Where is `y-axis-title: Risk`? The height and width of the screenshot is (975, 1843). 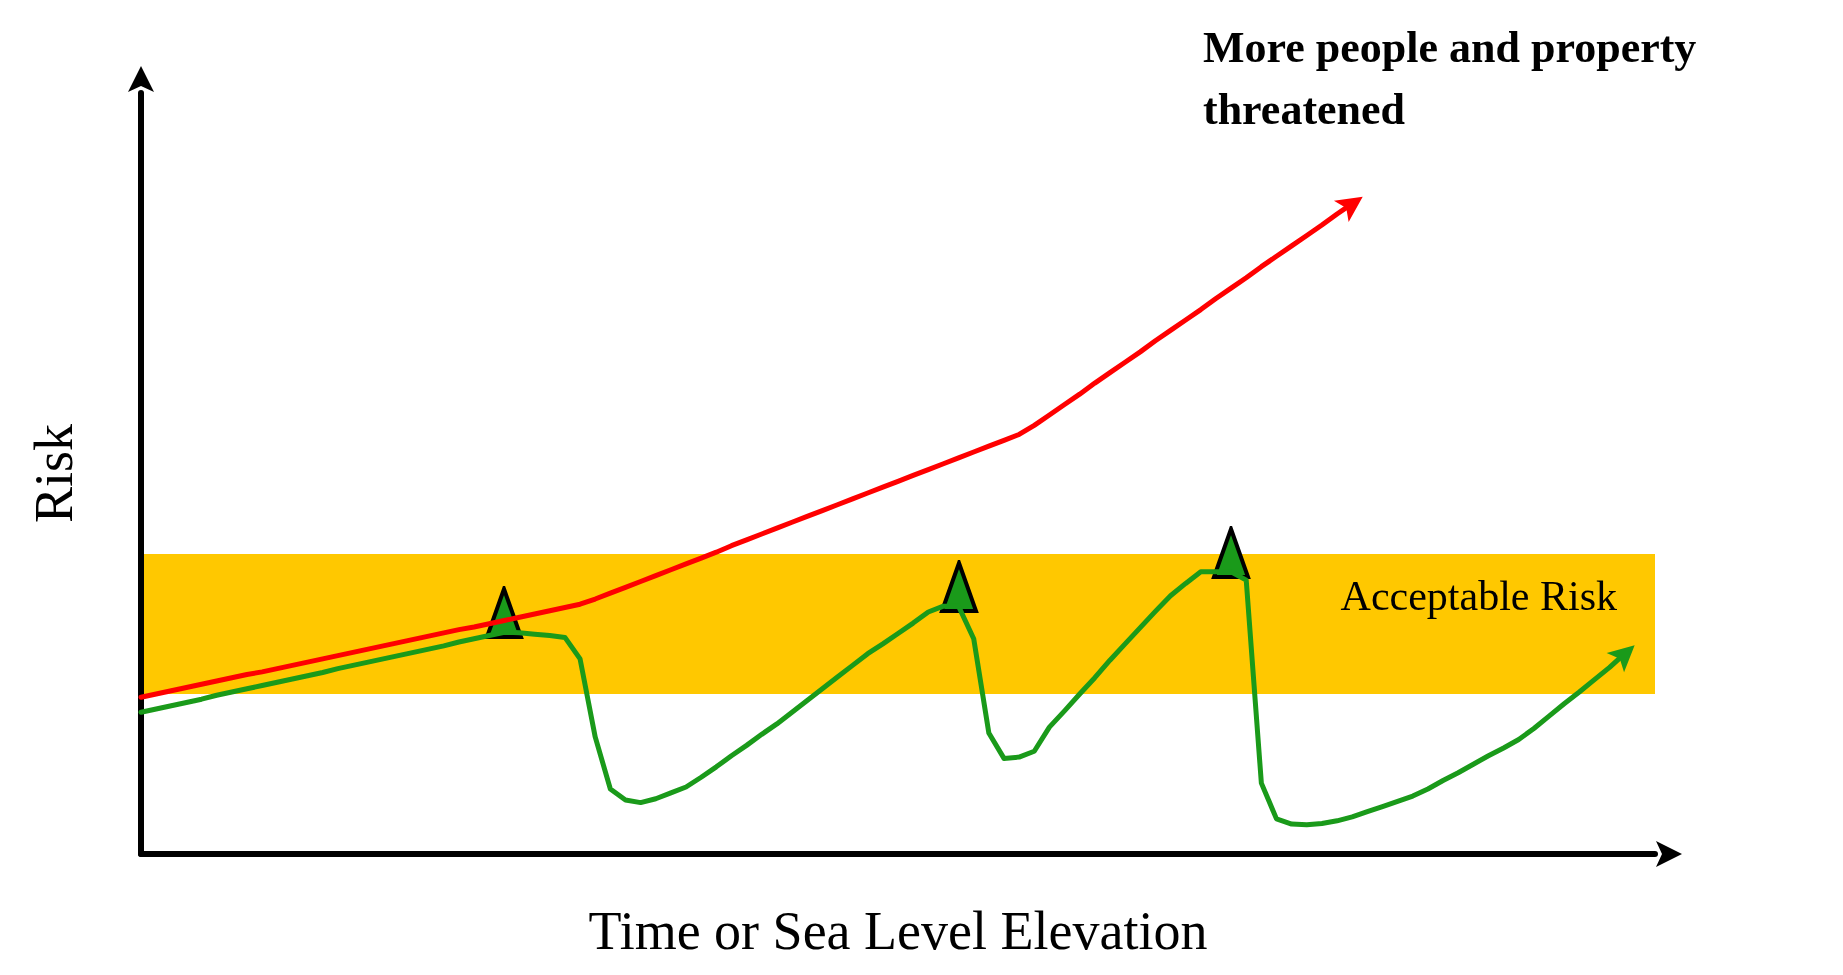 y-axis-title: Risk is located at coordinates (54, 473).